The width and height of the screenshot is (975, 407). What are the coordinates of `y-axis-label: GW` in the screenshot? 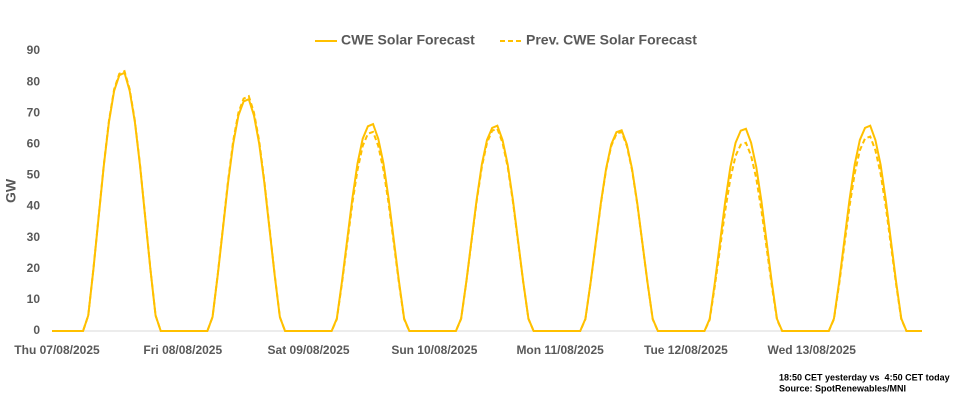 It's located at (11, 190).